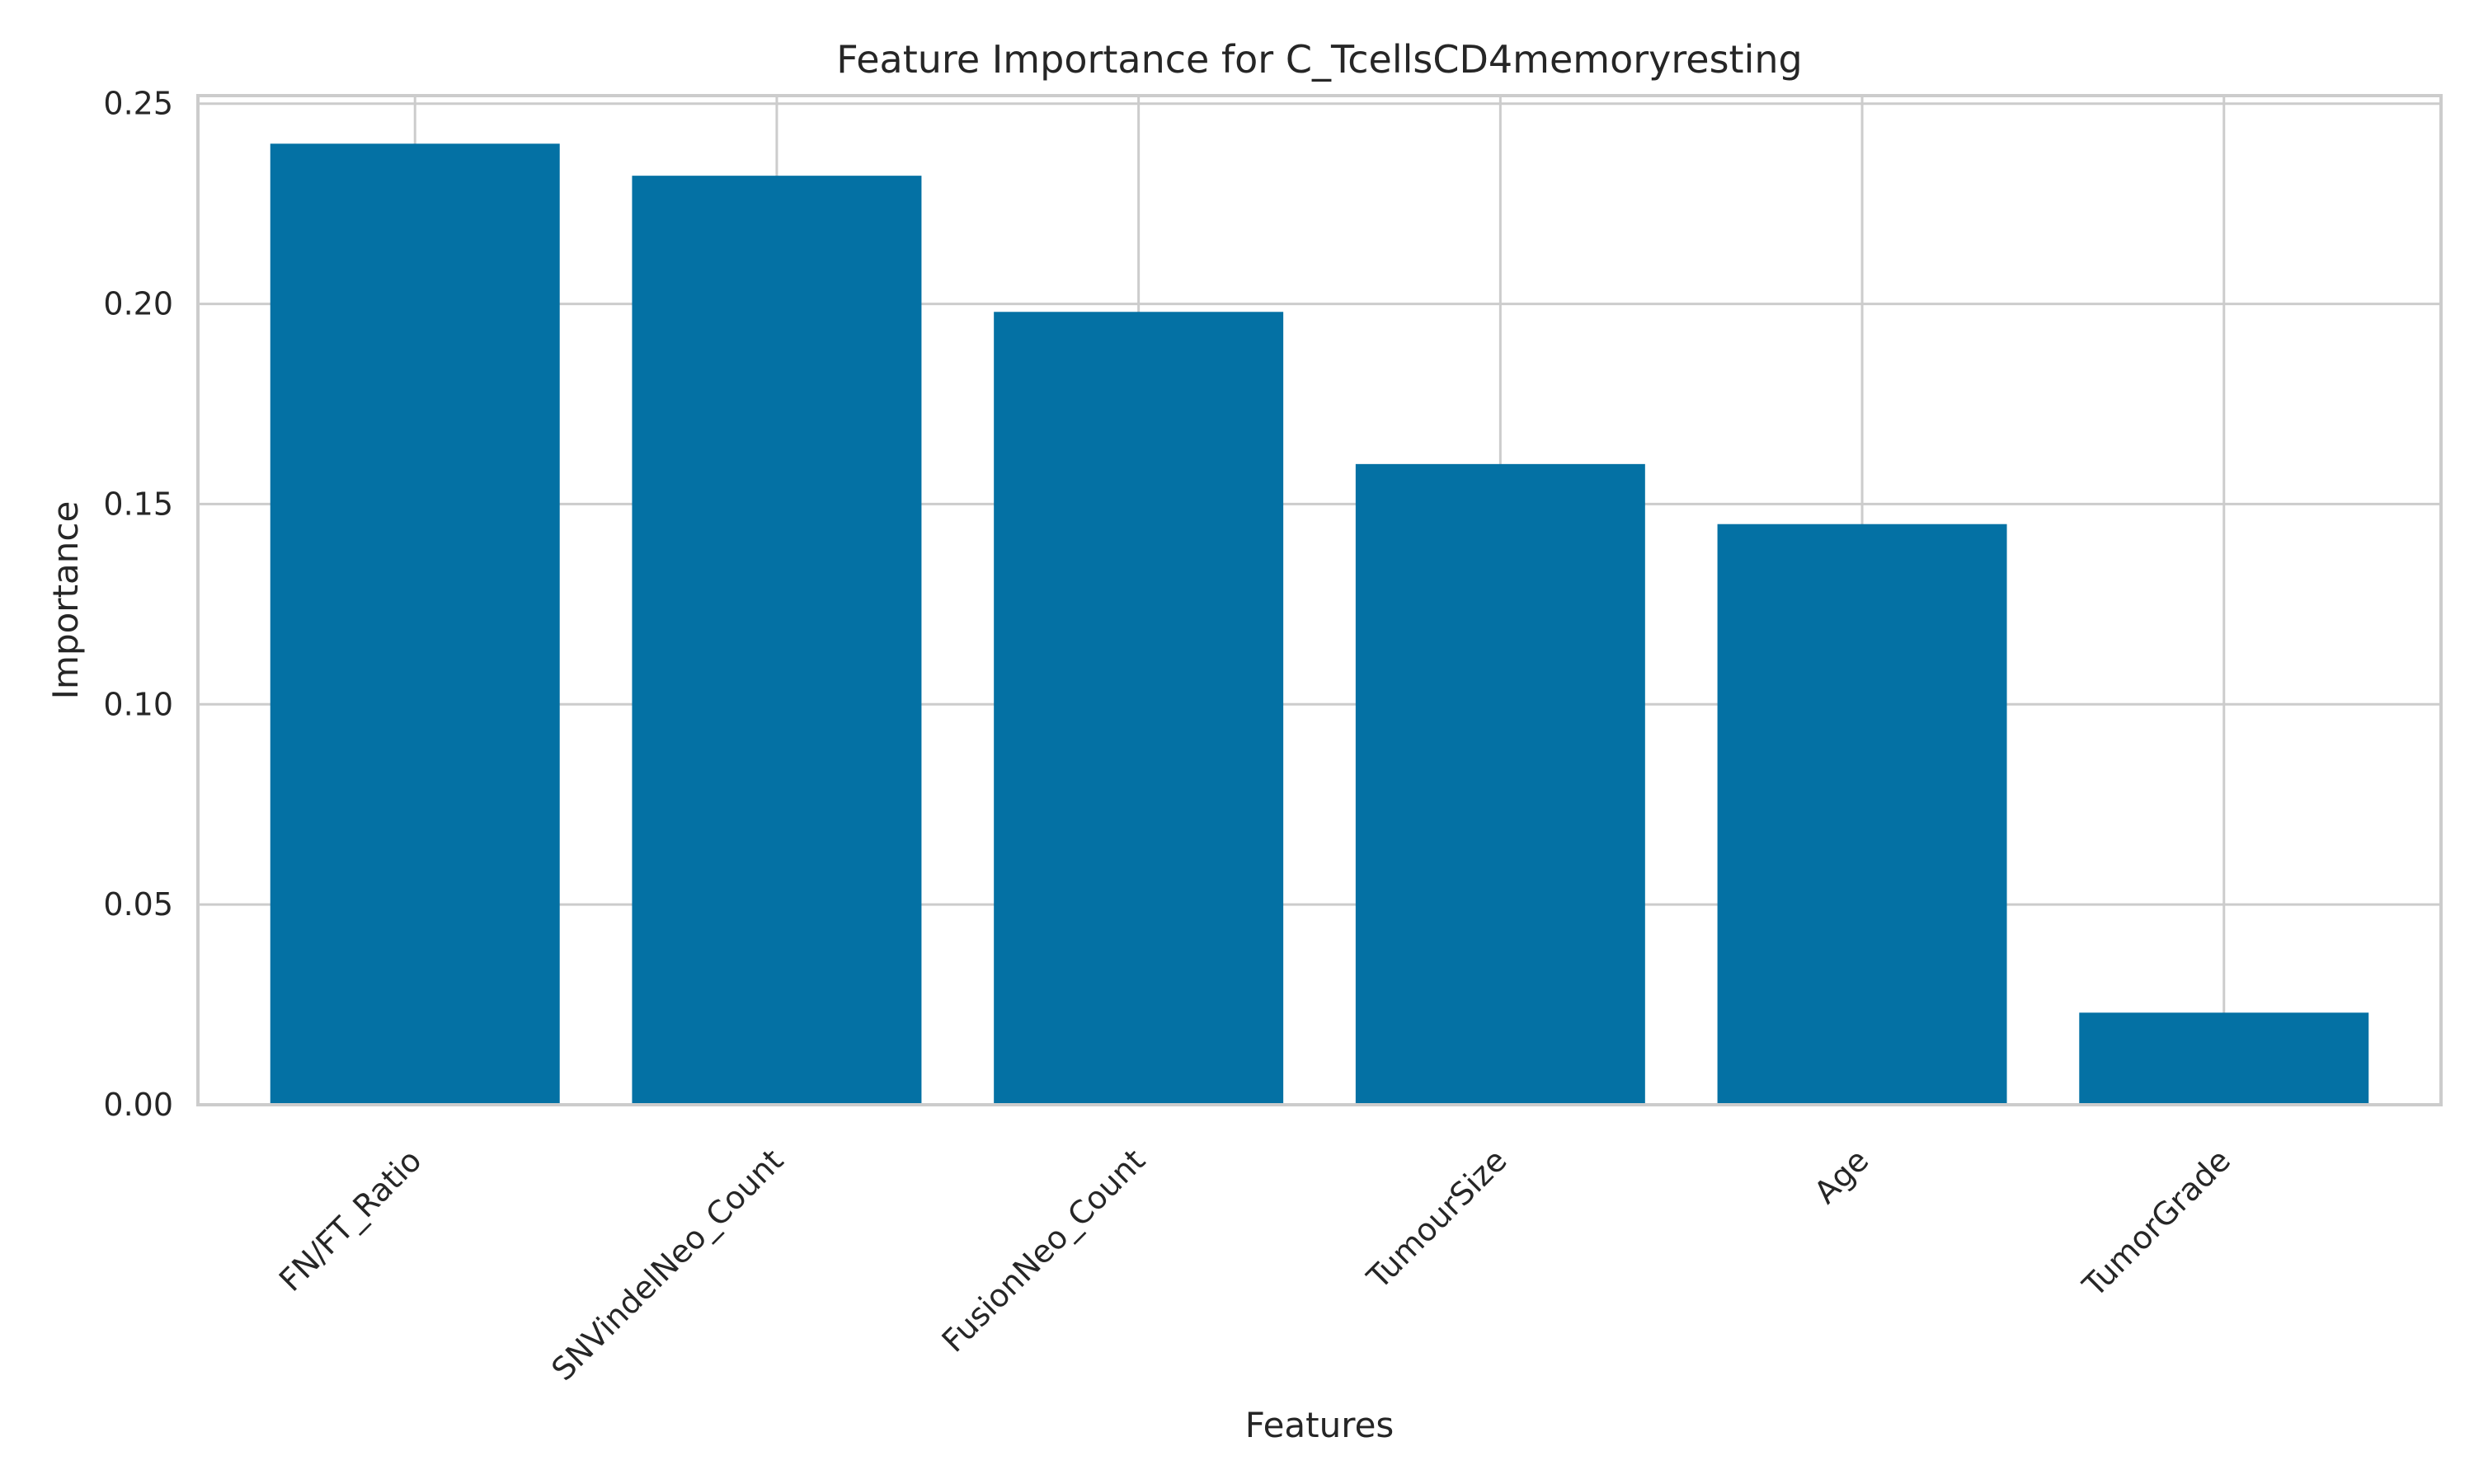 Image resolution: width=2474 pixels, height=1484 pixels. I want to click on y-tick-label: 0.00, so click(138, 1105).